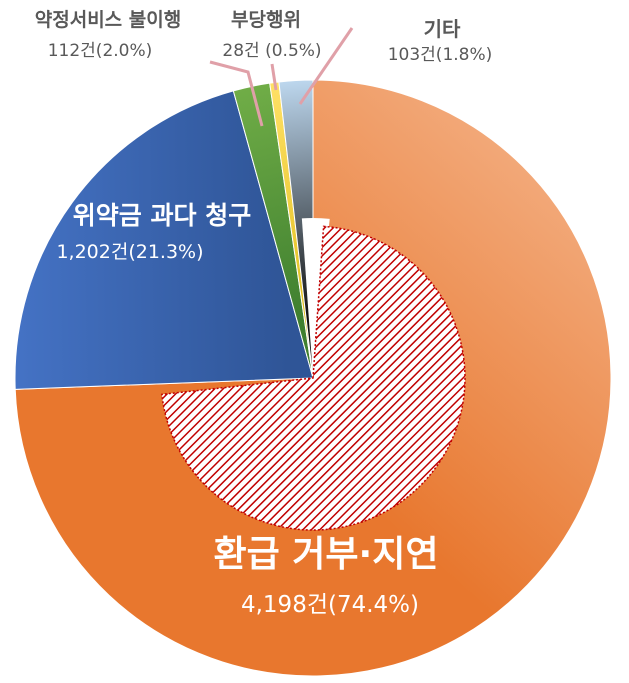 This screenshot has width=629, height=683. What do you see at coordinates (326, 554) in the screenshot?
I see `slice-name-label-0: 환급 거부·지연` at bounding box center [326, 554].